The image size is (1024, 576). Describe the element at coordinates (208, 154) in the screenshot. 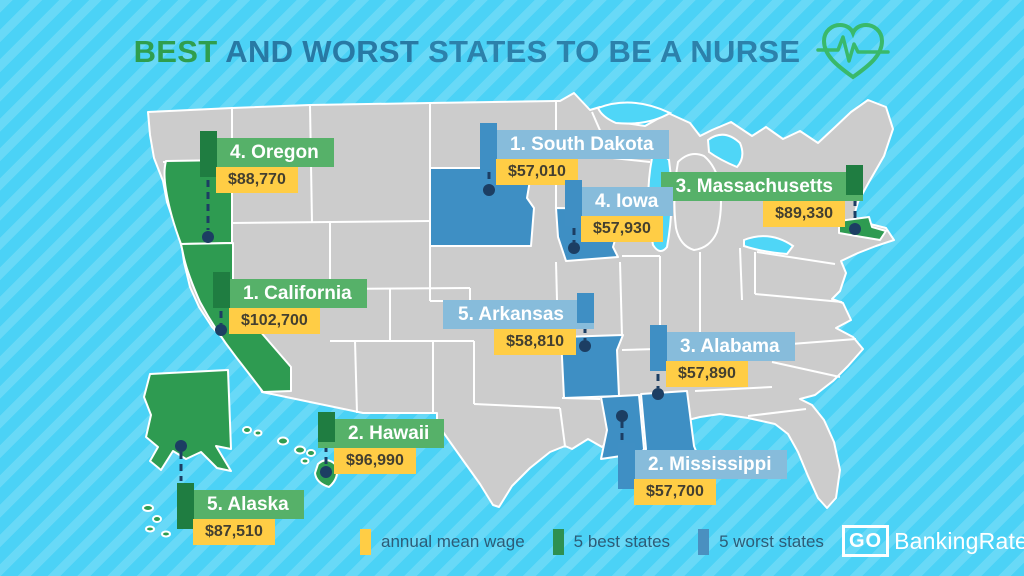

I see `callout-oregon-tab` at that location.